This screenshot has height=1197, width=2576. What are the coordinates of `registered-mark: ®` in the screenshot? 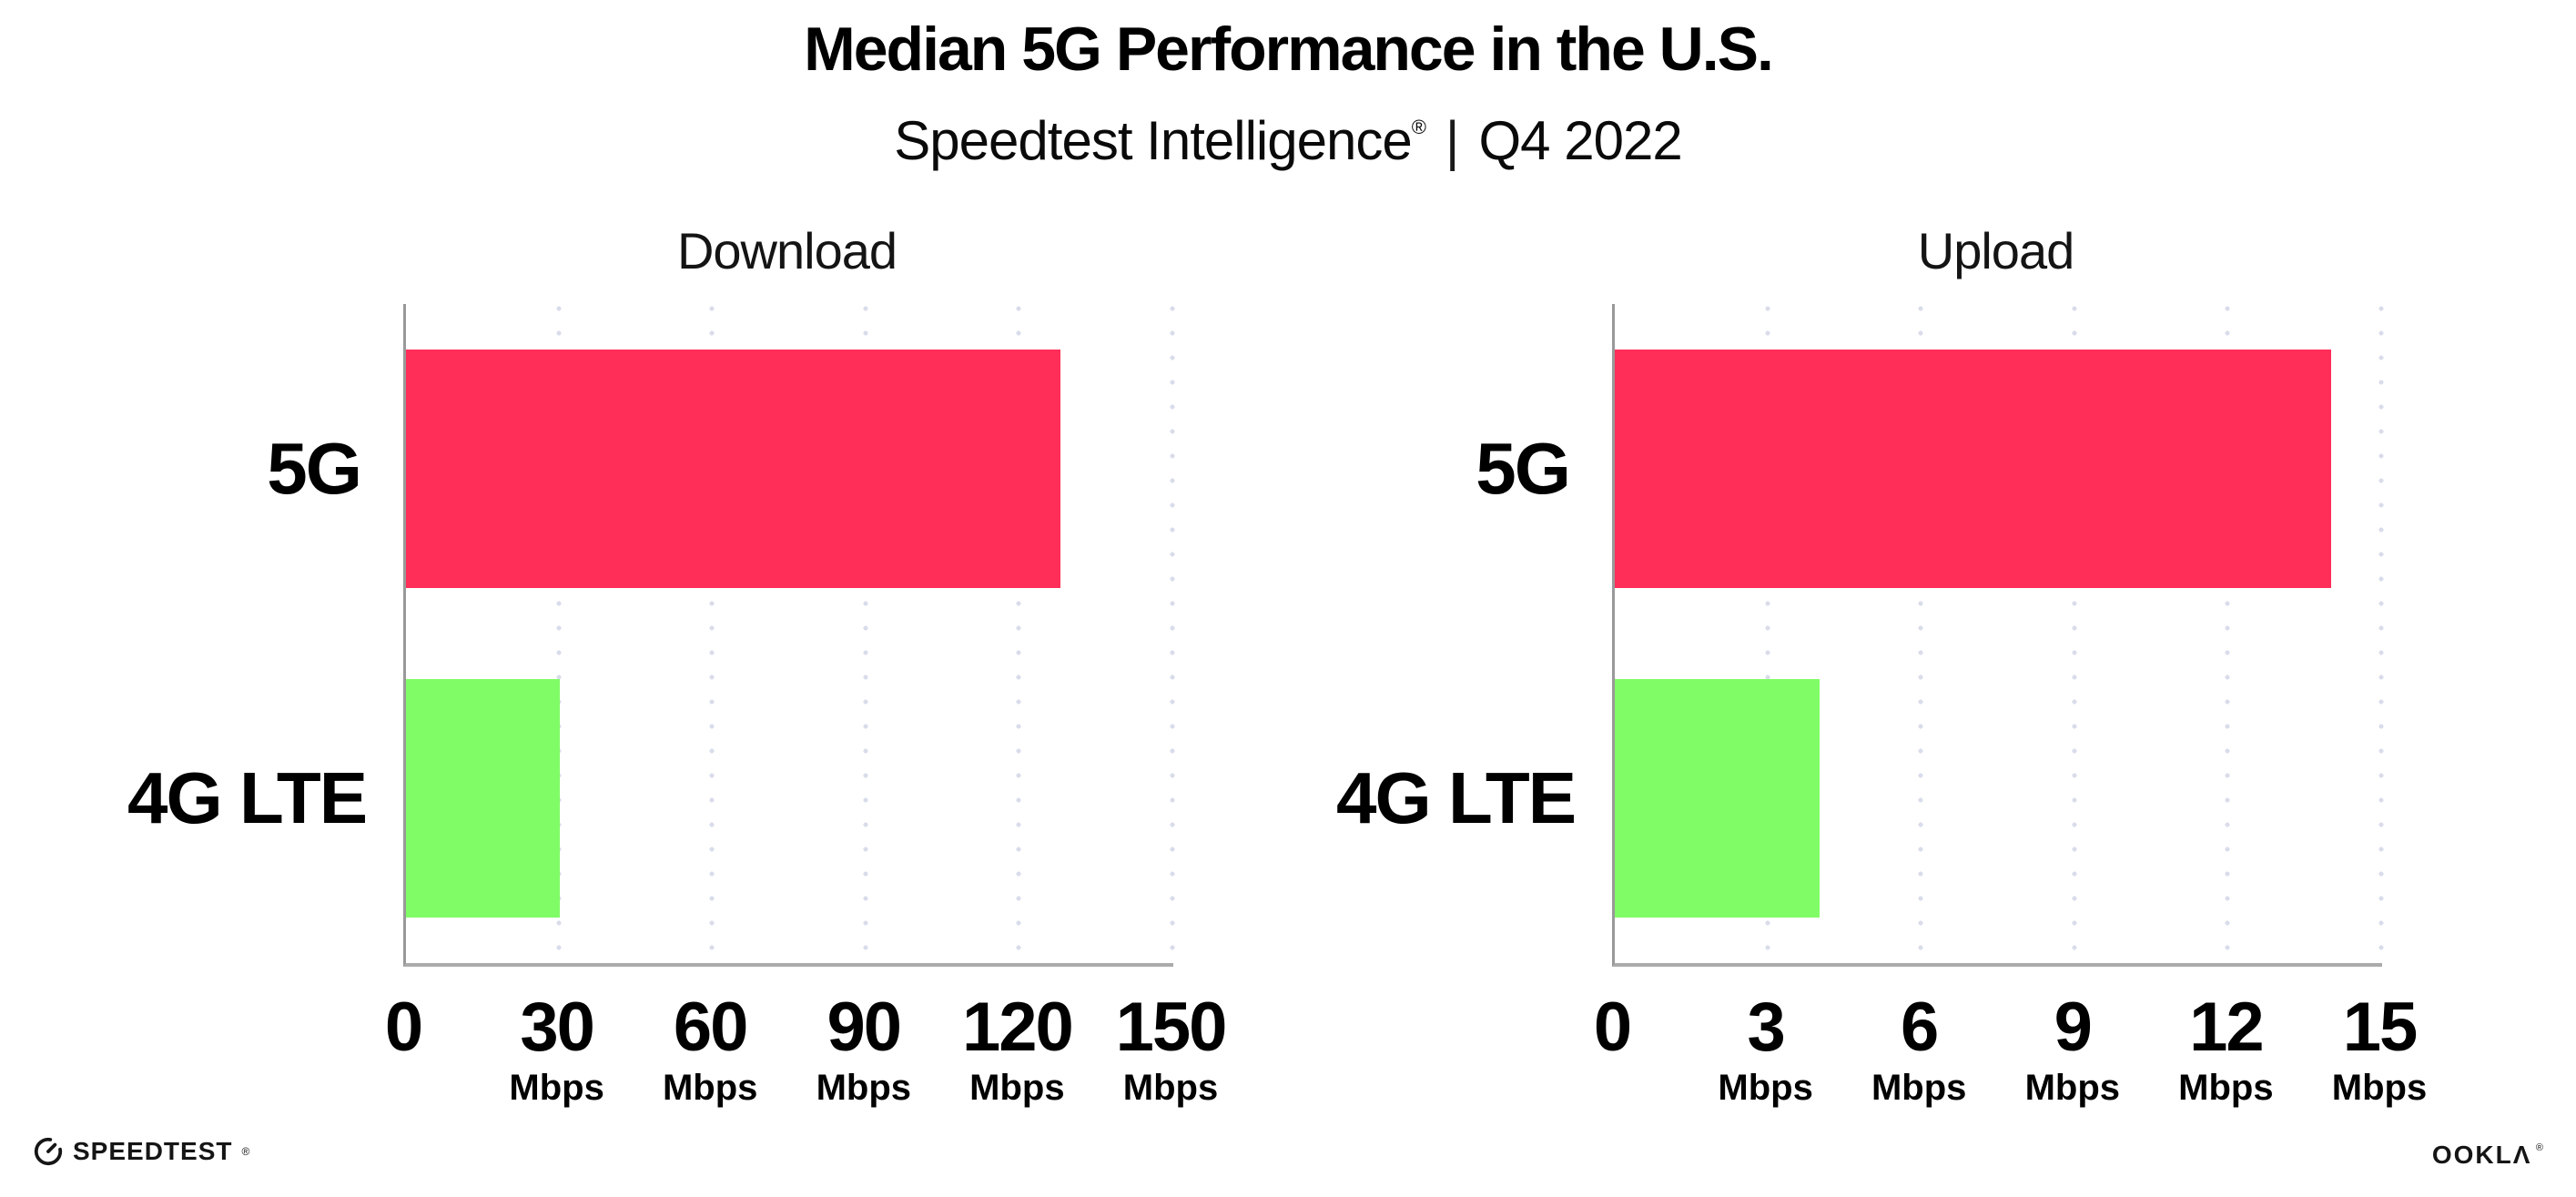 It's located at (1418, 127).